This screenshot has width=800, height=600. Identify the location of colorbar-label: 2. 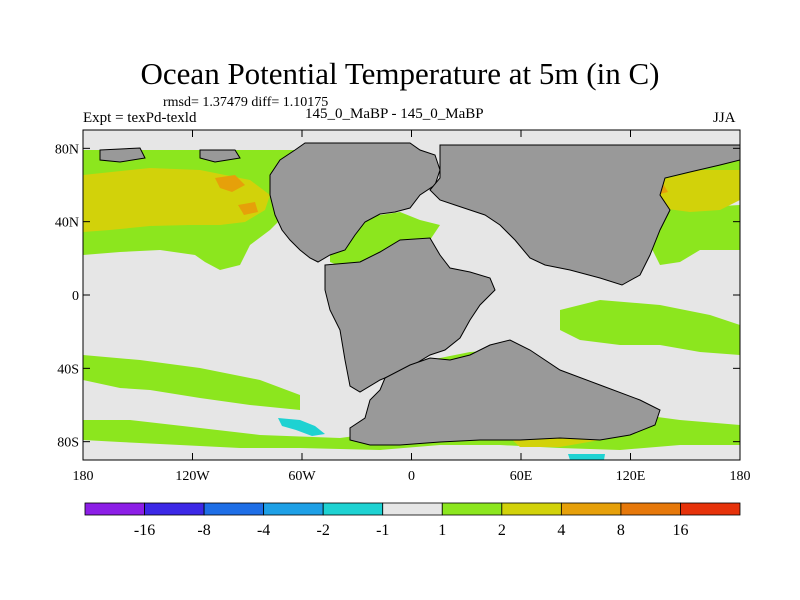
(502, 530).